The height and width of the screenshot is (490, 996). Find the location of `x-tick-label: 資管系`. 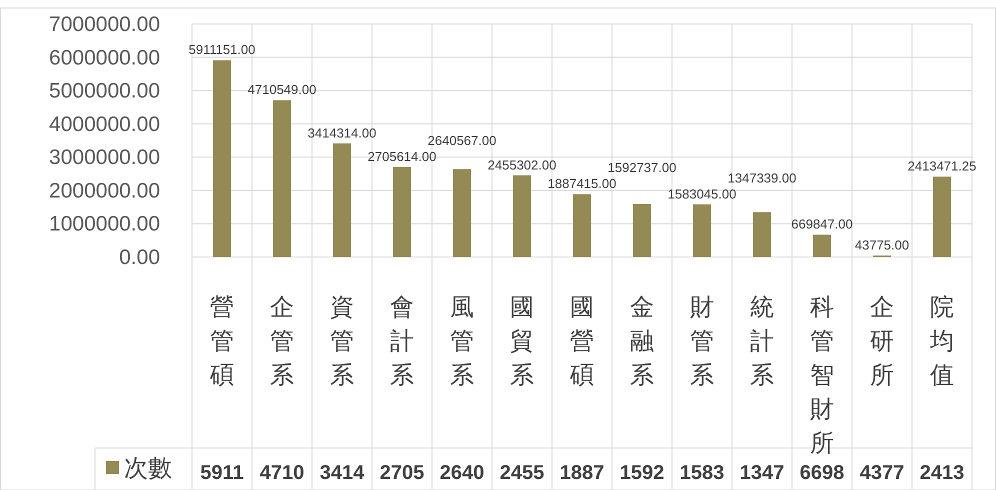

x-tick-label: 資管系 is located at coordinates (342, 341).